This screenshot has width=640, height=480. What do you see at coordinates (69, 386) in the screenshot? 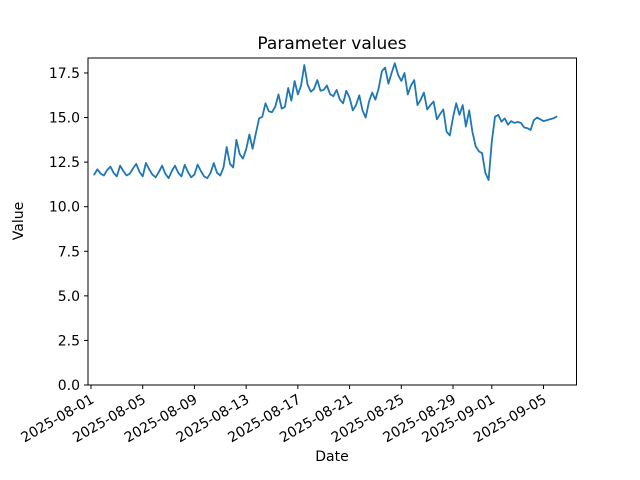
I see `y-tick-label: 0.0` at bounding box center [69, 386].